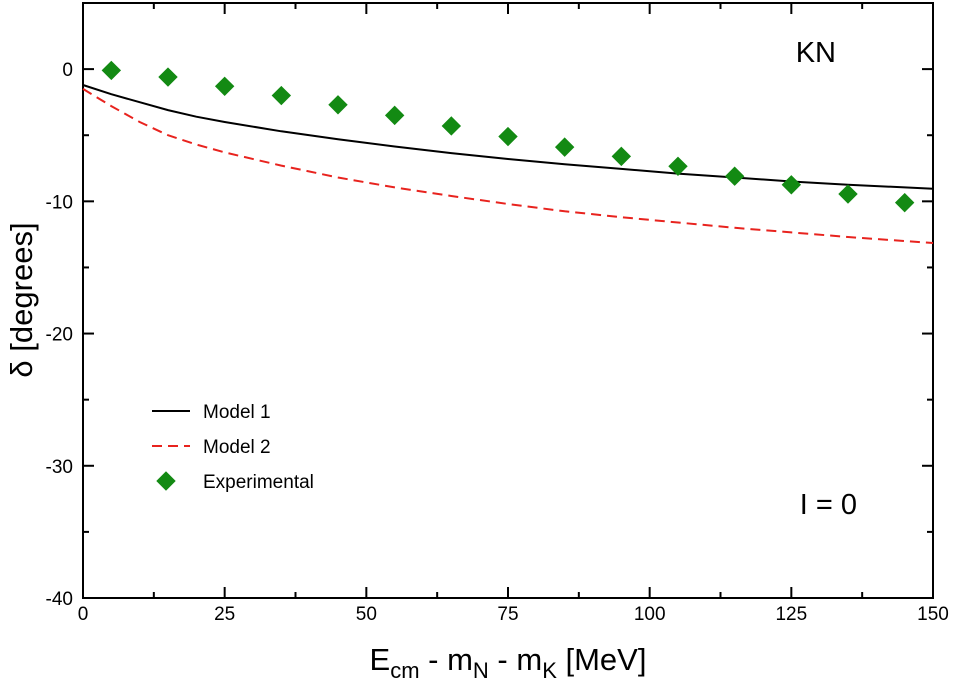 This screenshot has height=684, width=954. Describe the element at coordinates (237, 412) in the screenshot. I see `legend-label-model-1: Model 1` at that location.